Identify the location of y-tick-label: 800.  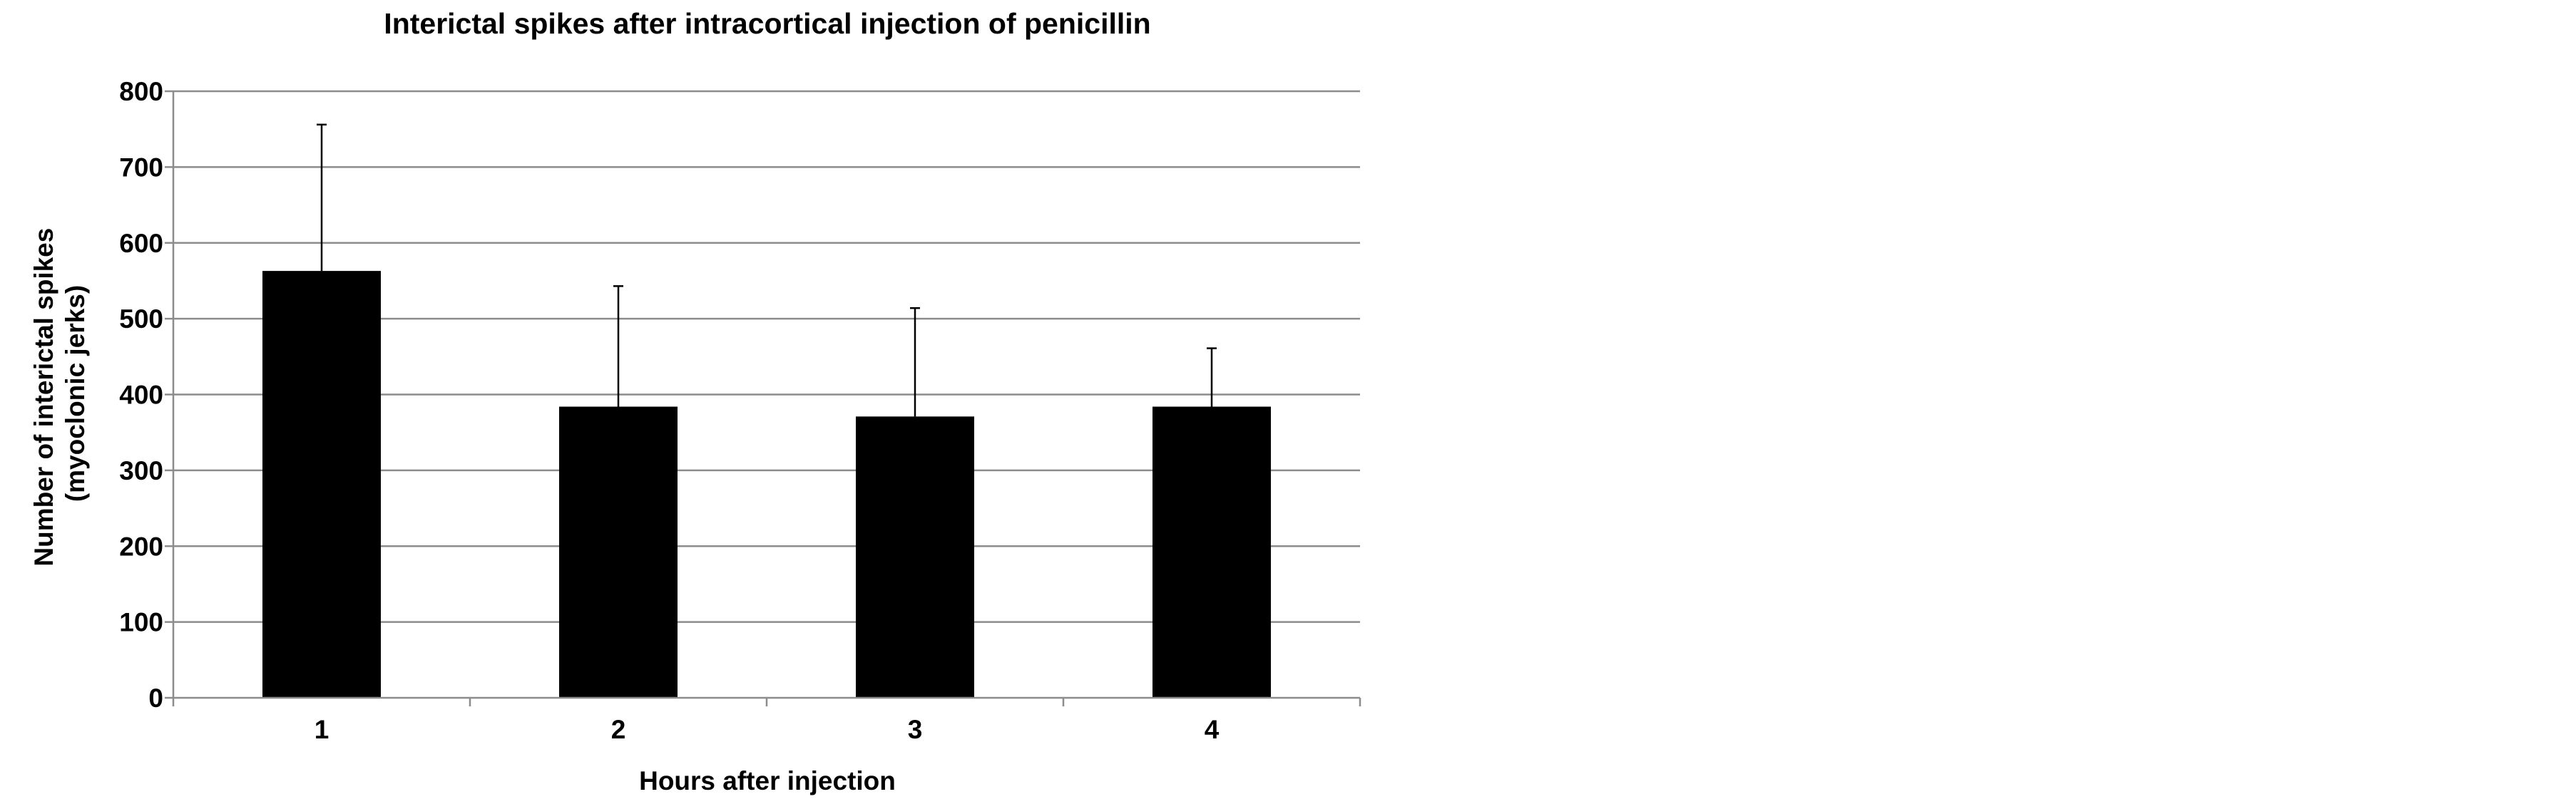
(141, 91).